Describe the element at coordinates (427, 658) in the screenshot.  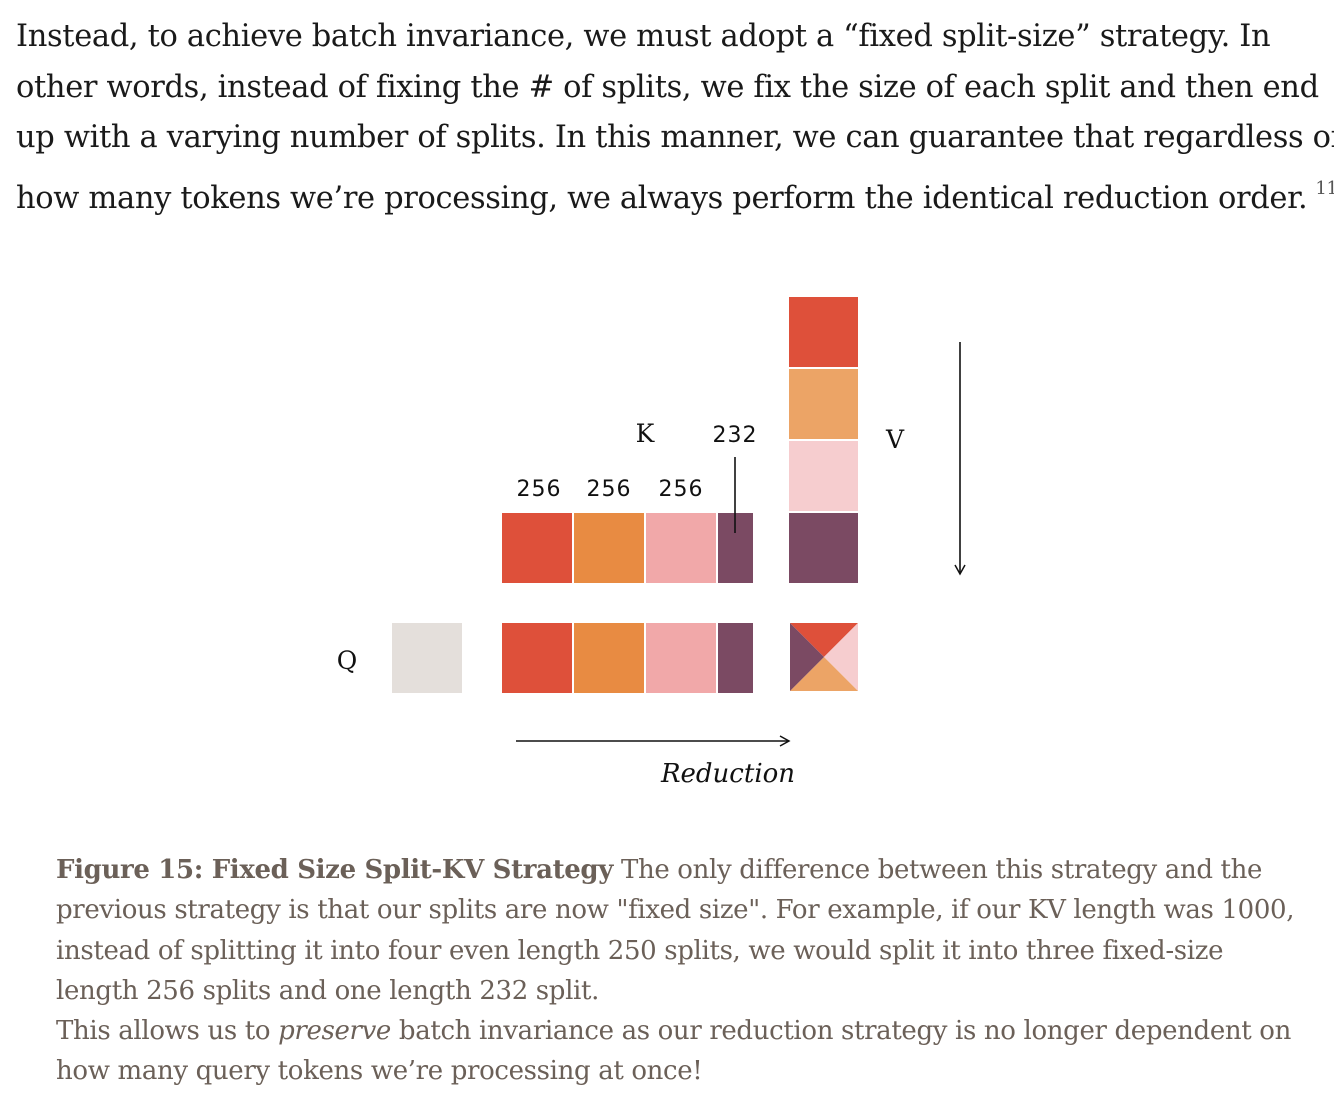
I see `q-block` at that location.